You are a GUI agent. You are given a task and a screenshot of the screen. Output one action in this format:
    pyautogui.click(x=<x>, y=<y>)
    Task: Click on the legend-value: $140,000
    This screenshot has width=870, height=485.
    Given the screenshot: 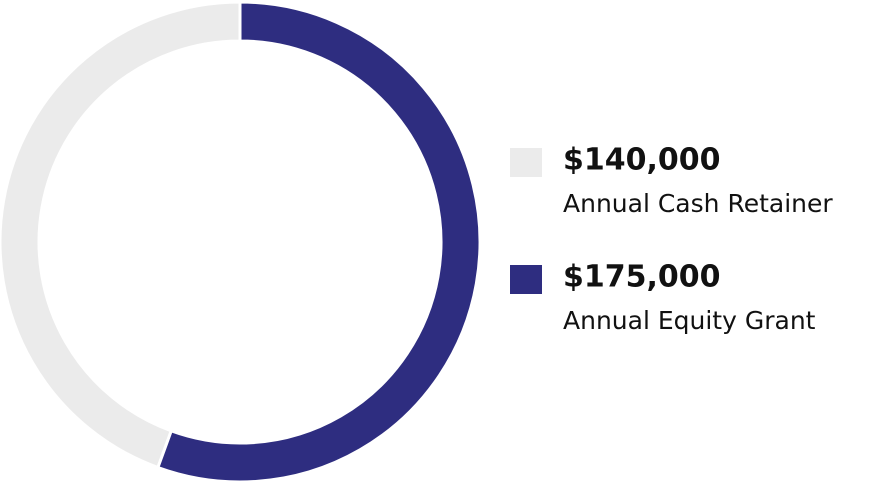 What is the action you would take?
    pyautogui.click(x=642, y=160)
    